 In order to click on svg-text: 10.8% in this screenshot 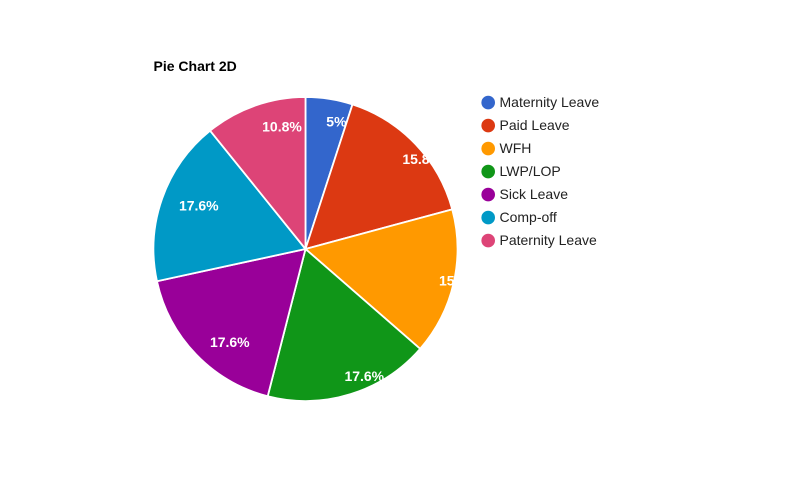, I will do `click(282, 126)`.